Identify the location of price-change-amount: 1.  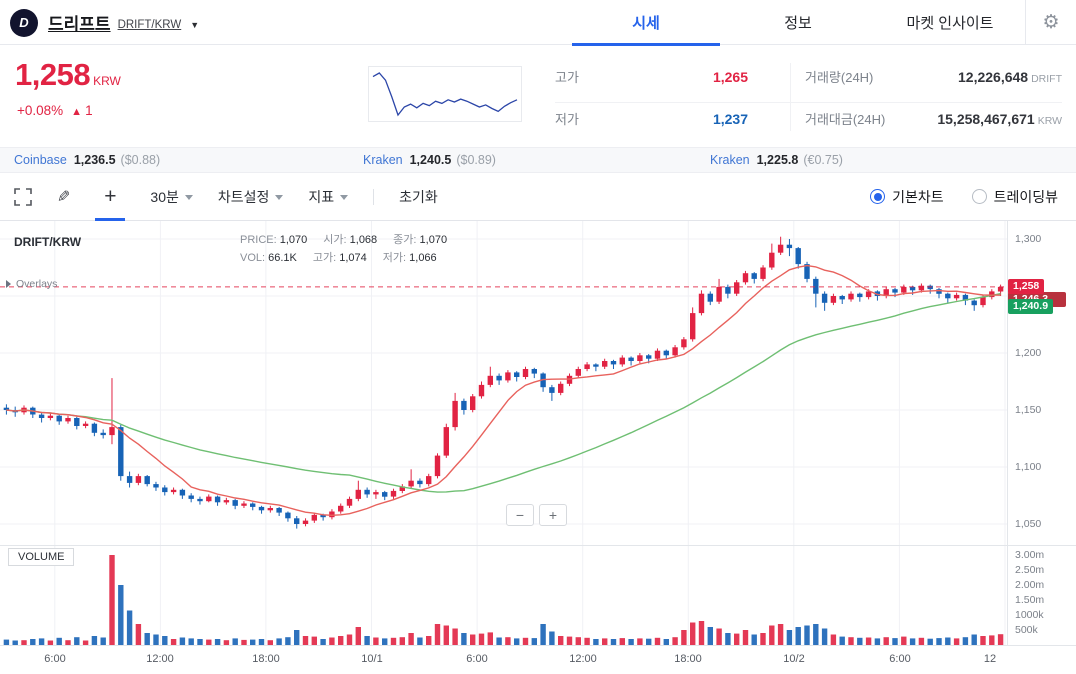
(89, 110).